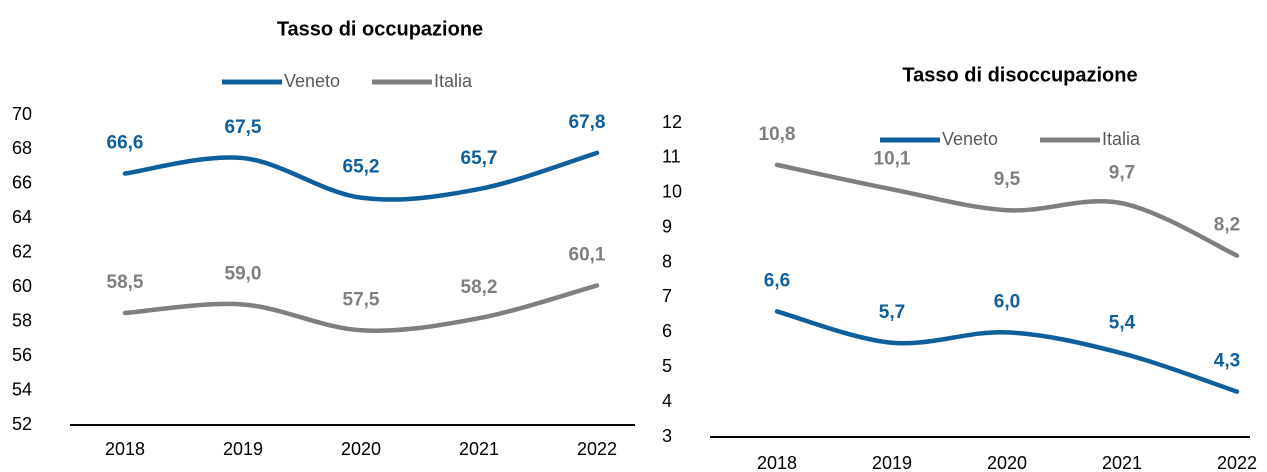 The height and width of the screenshot is (472, 1267). I want to click on chart-title: Tasso di occupazione, so click(380, 29).